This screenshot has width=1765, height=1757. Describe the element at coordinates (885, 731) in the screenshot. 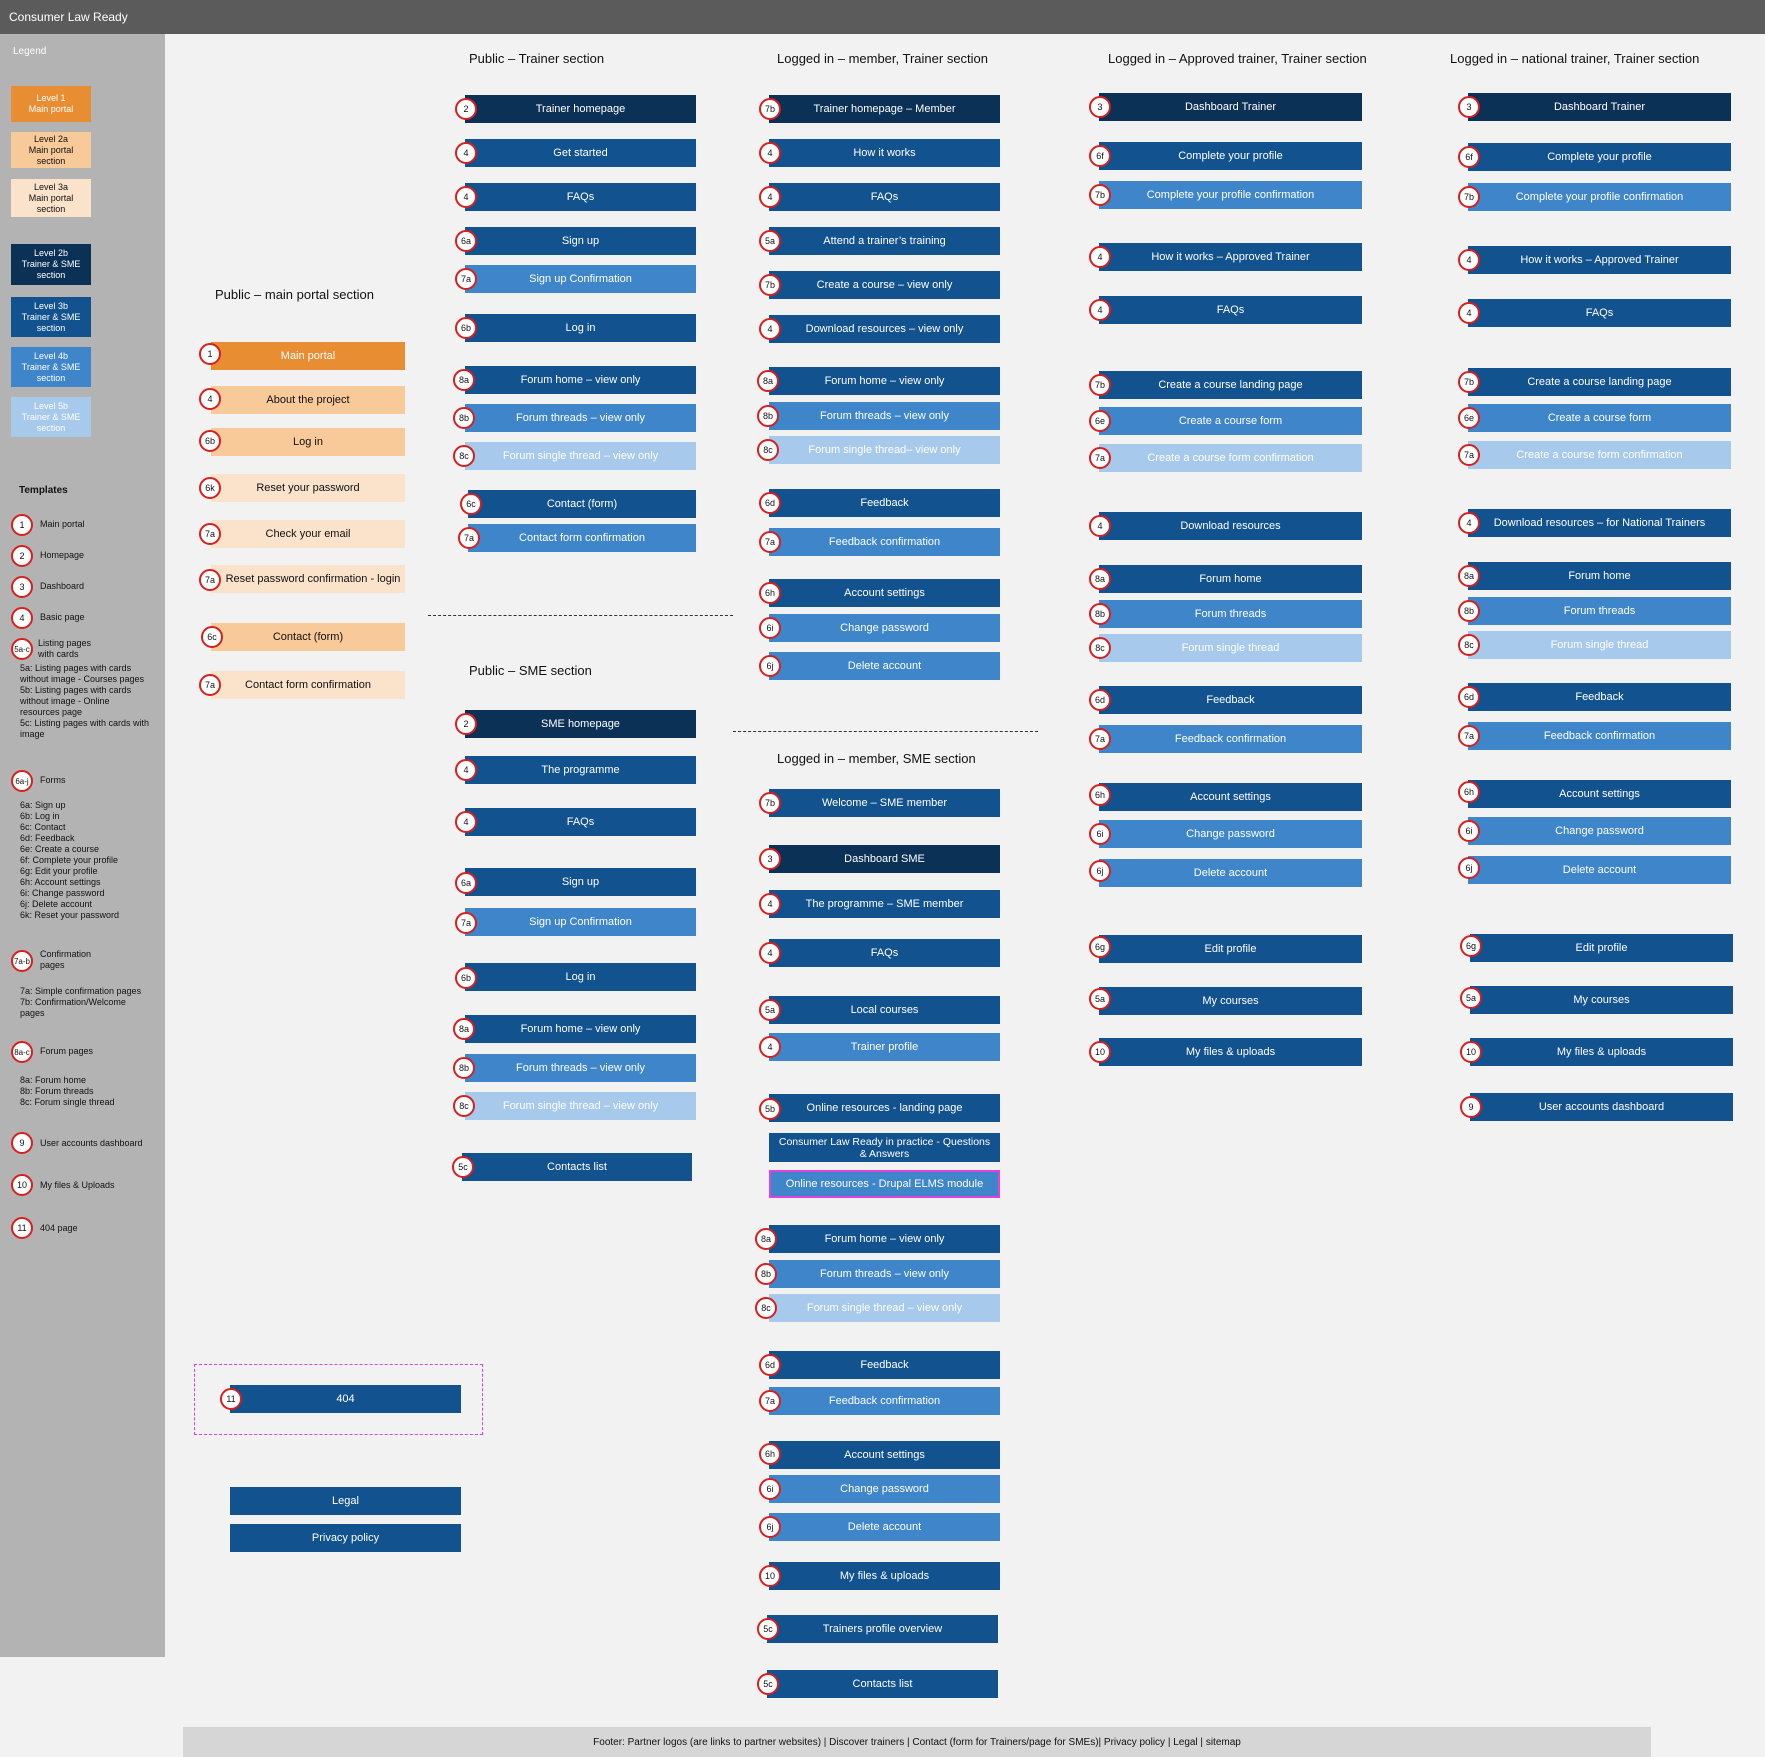

I see `section-divider` at that location.